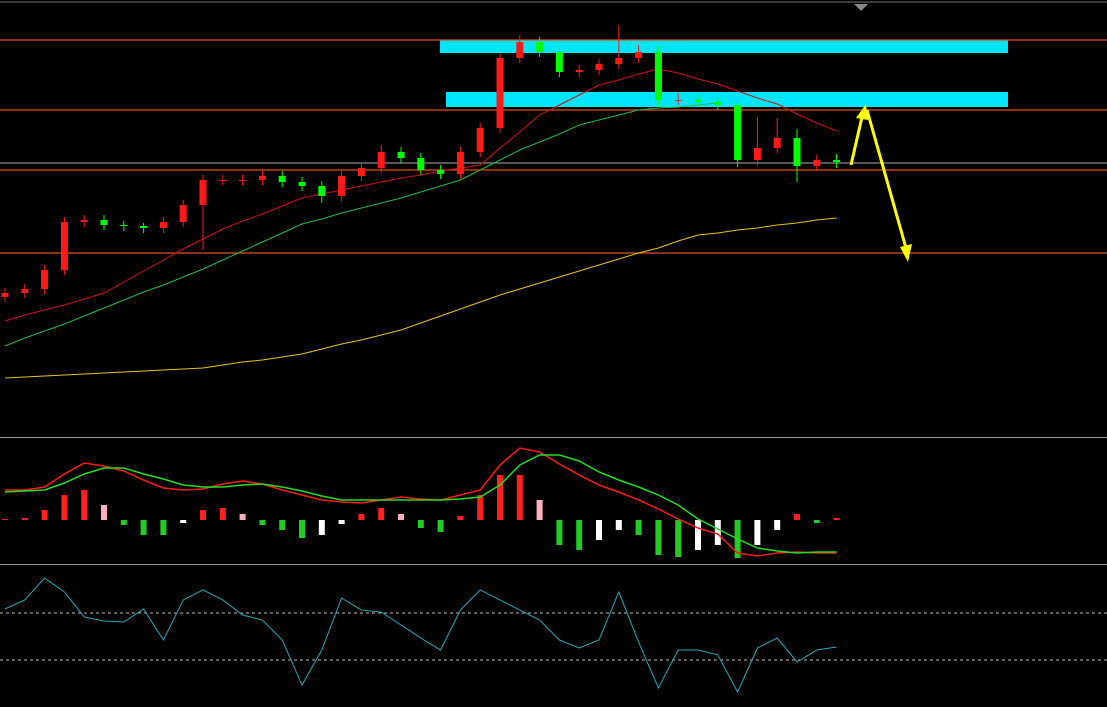 This screenshot has width=1107, height=707. What do you see at coordinates (421, 502) in the screenshot?
I see `macd-line` at bounding box center [421, 502].